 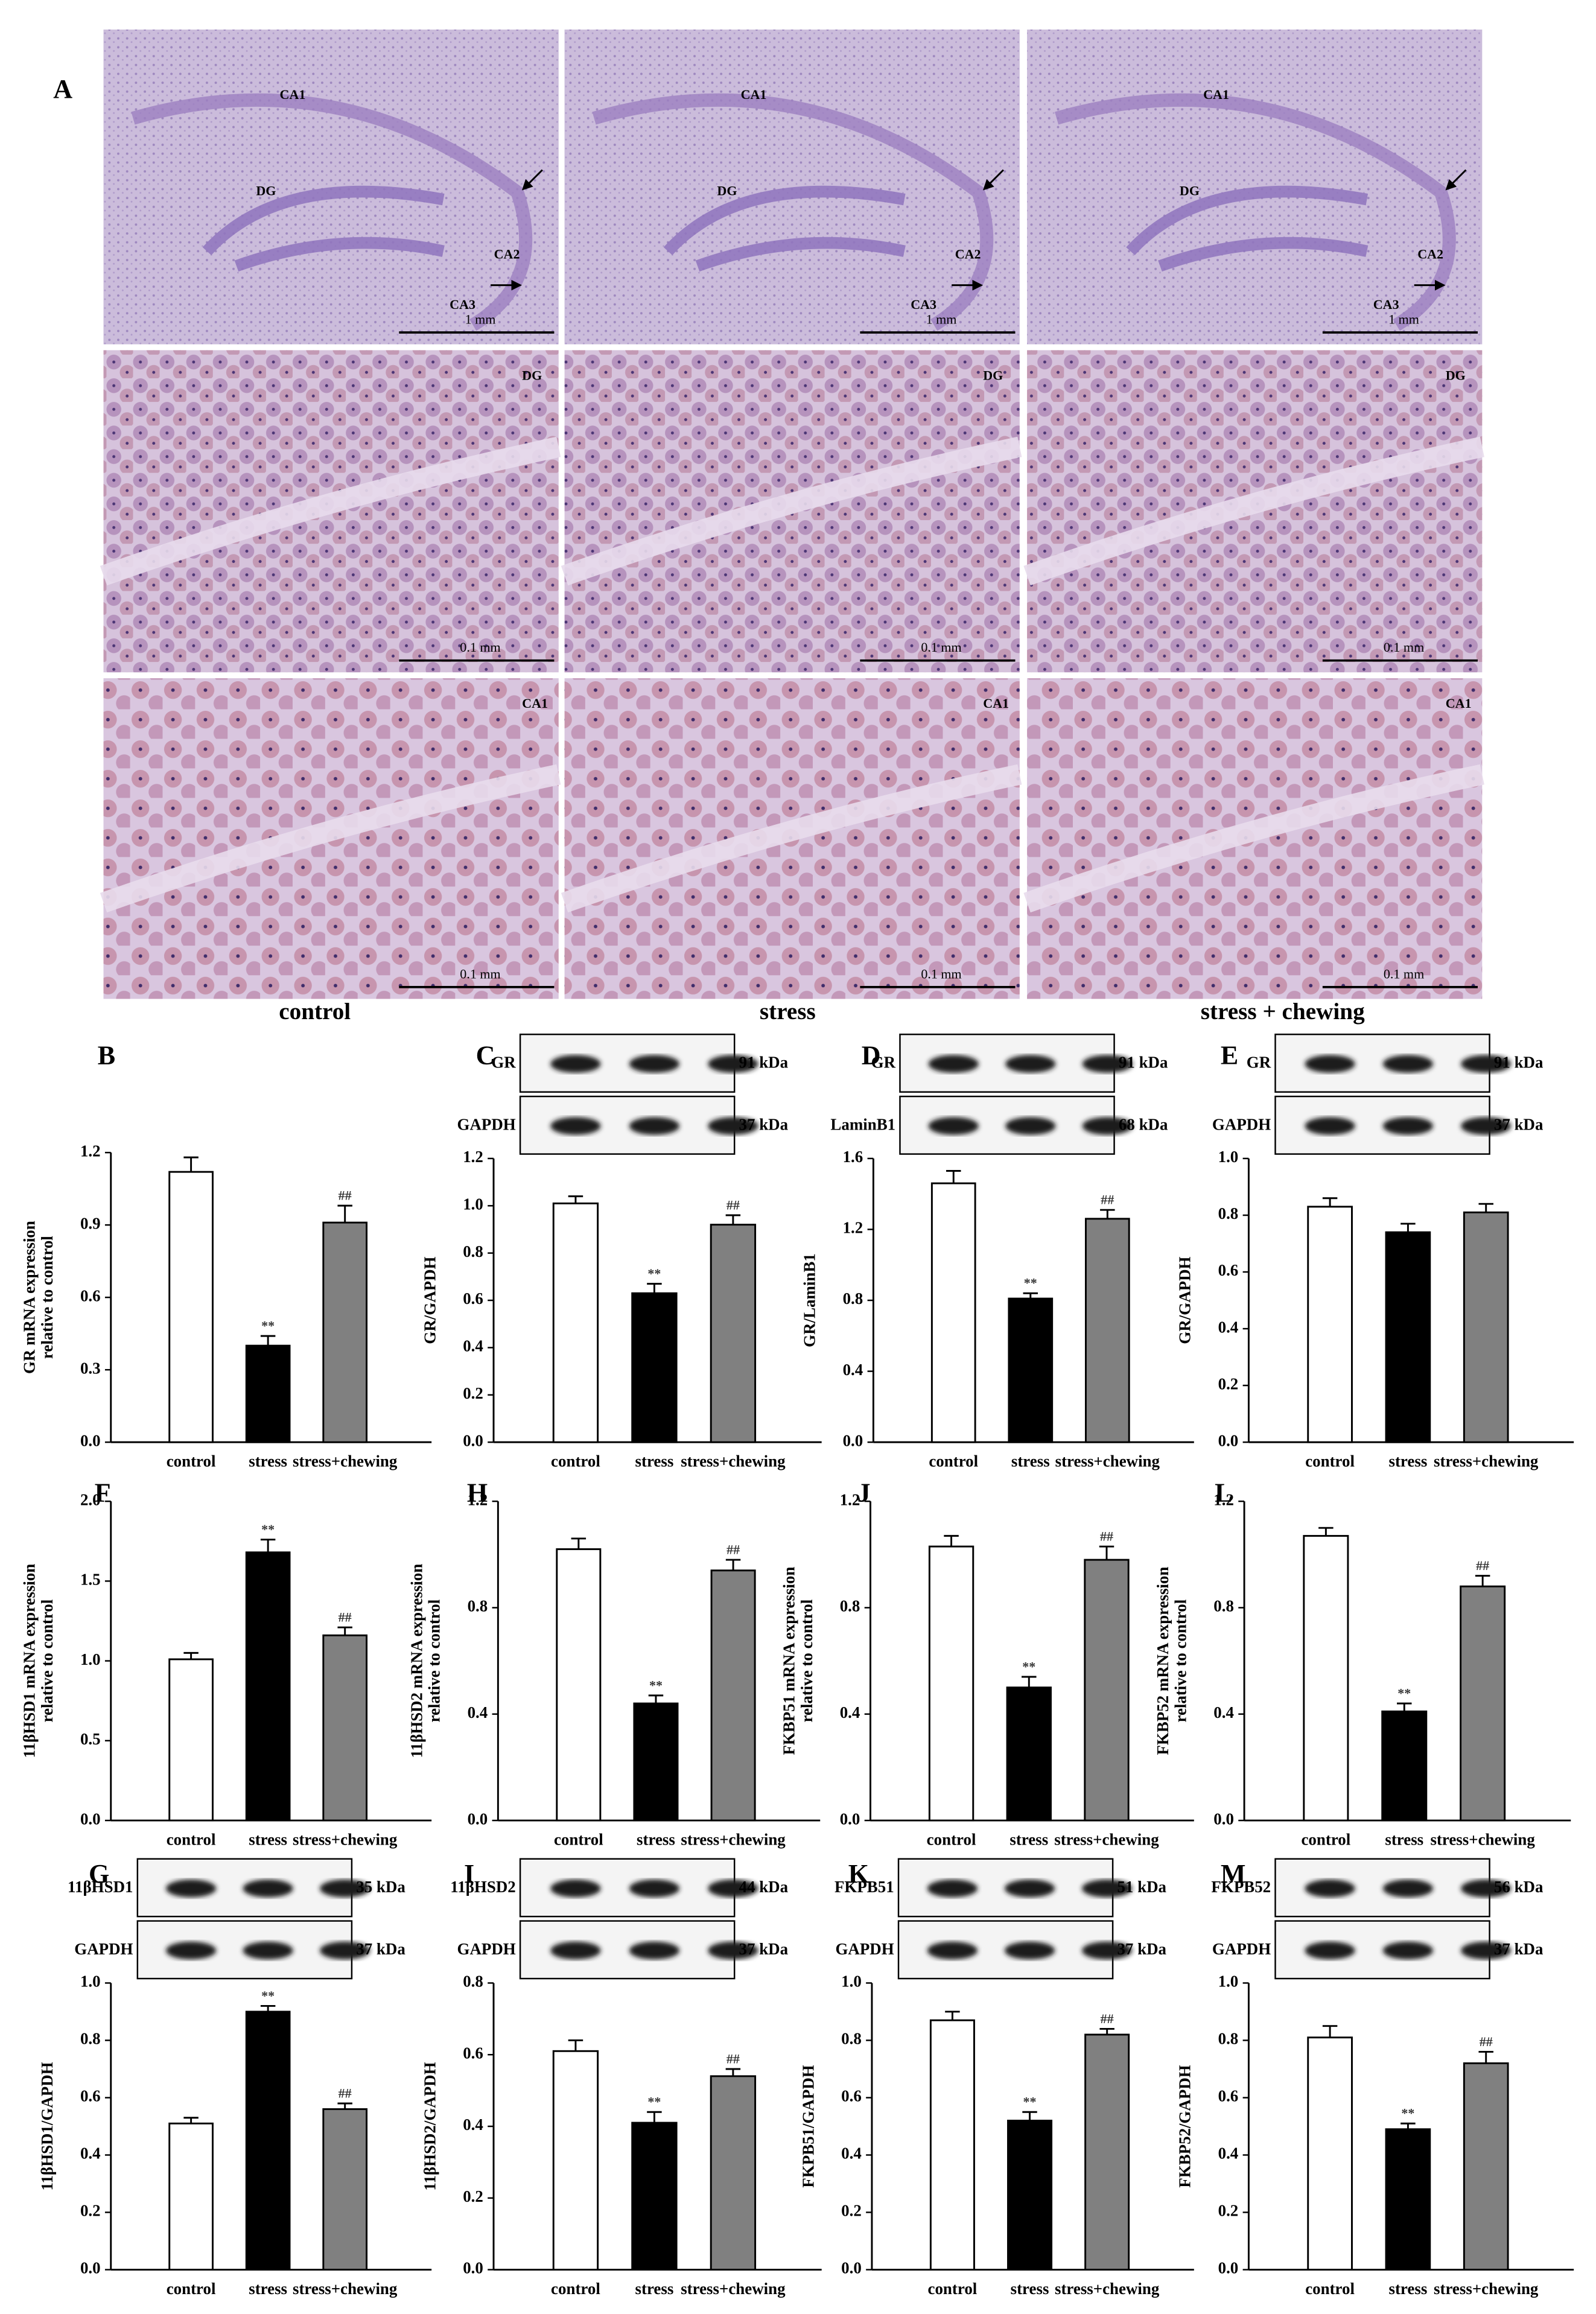 I want to click on y-tick-label: 1.2, so click(x=850, y=1499).